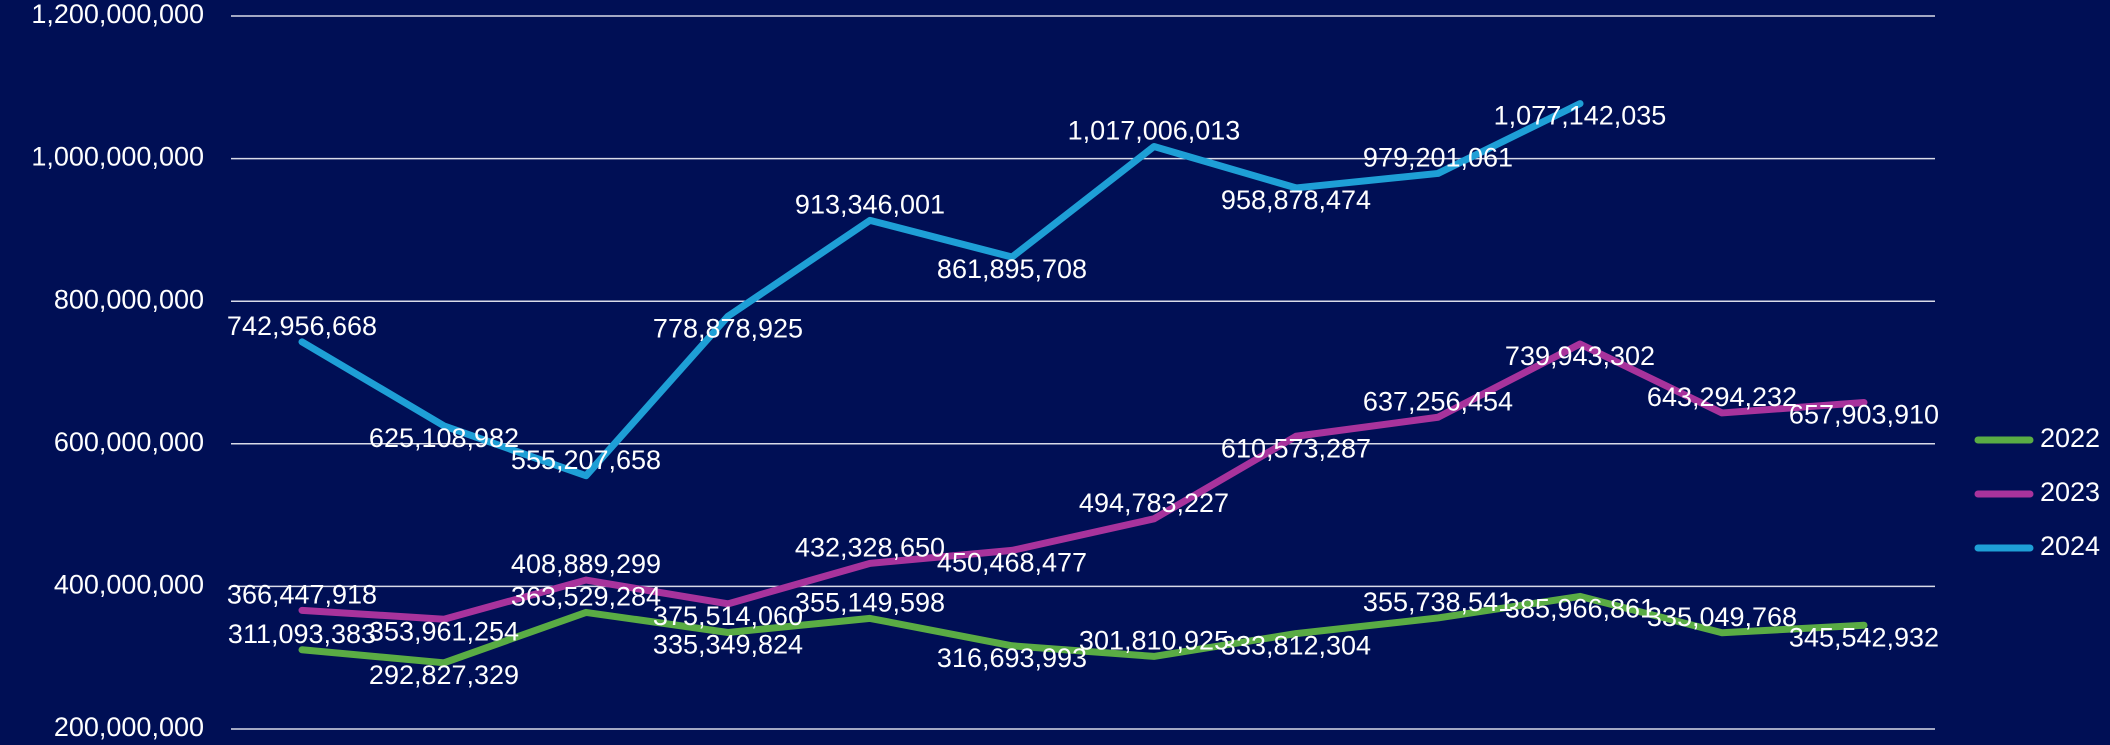 Image resolution: width=2110 pixels, height=745 pixels. What do you see at coordinates (2070, 492) in the screenshot?
I see `legend-label: 2023` at bounding box center [2070, 492].